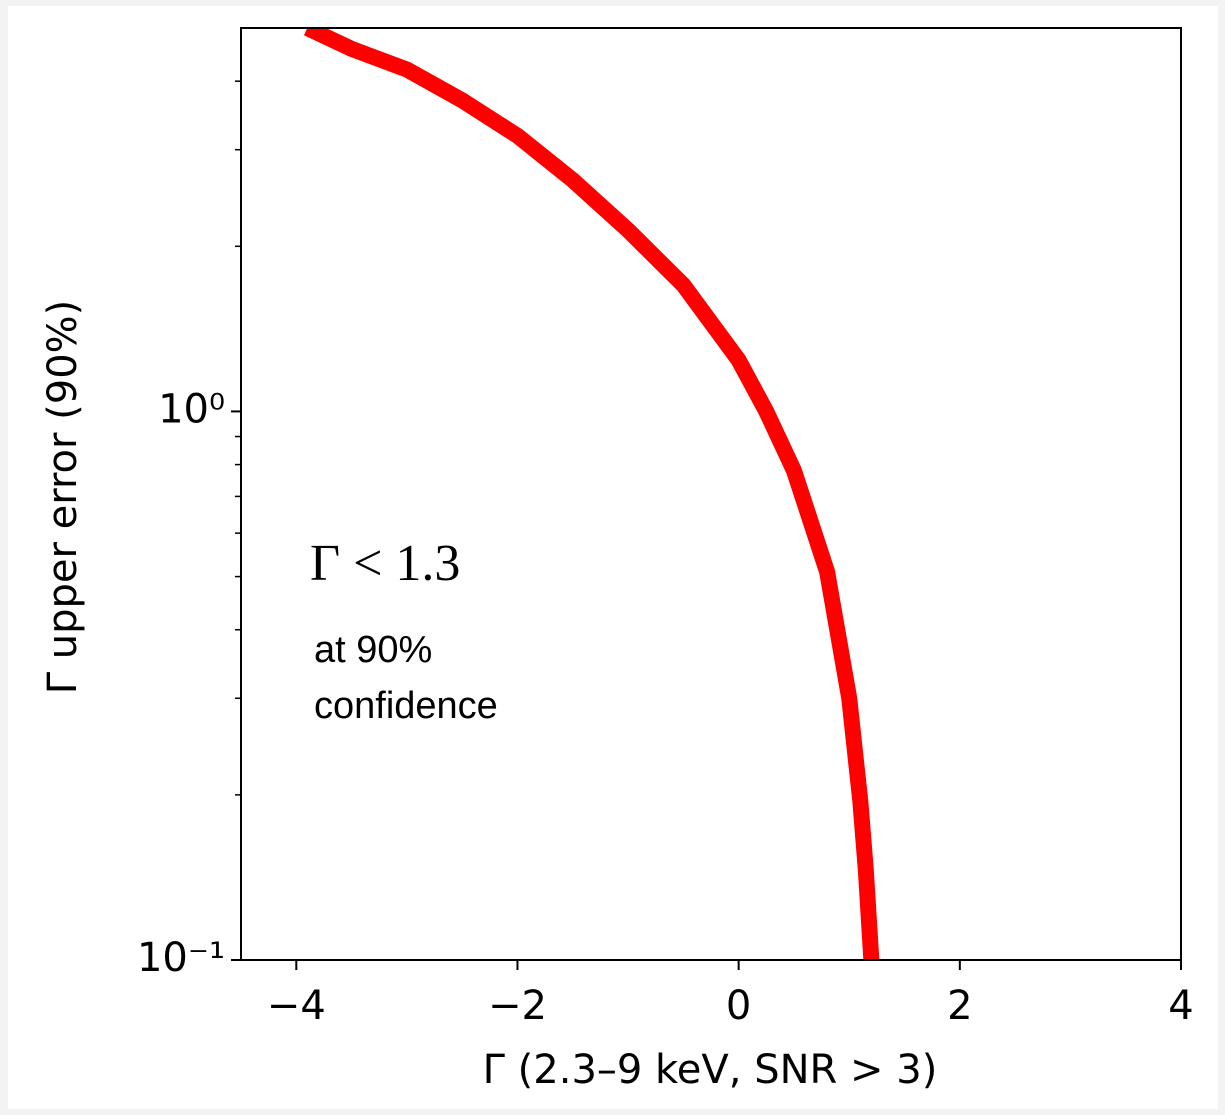  What do you see at coordinates (296, 1006) in the screenshot?
I see `x-tick-label: −4` at bounding box center [296, 1006].